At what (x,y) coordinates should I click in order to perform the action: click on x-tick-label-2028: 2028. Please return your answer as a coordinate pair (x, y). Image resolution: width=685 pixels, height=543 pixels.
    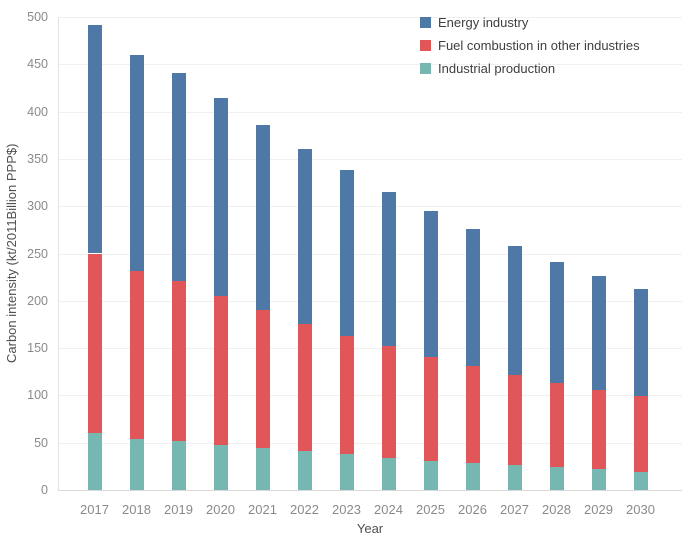
    Looking at the image, I should click on (556, 509).